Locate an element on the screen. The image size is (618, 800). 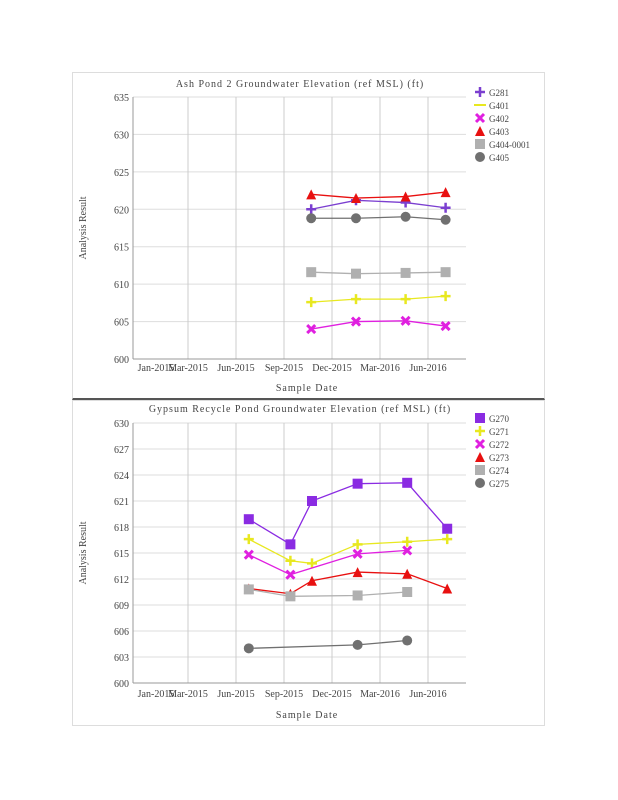
y-tick-label: 618 is located at coordinates (121, 528).